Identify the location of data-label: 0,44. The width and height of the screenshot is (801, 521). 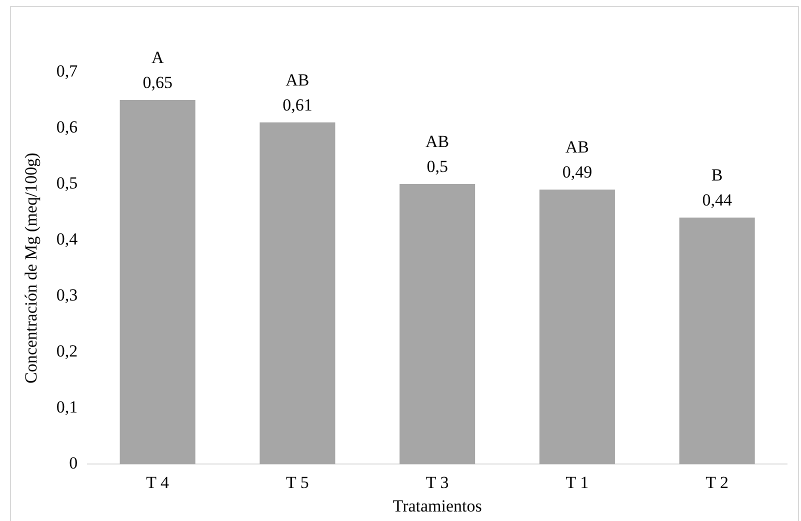
(717, 200).